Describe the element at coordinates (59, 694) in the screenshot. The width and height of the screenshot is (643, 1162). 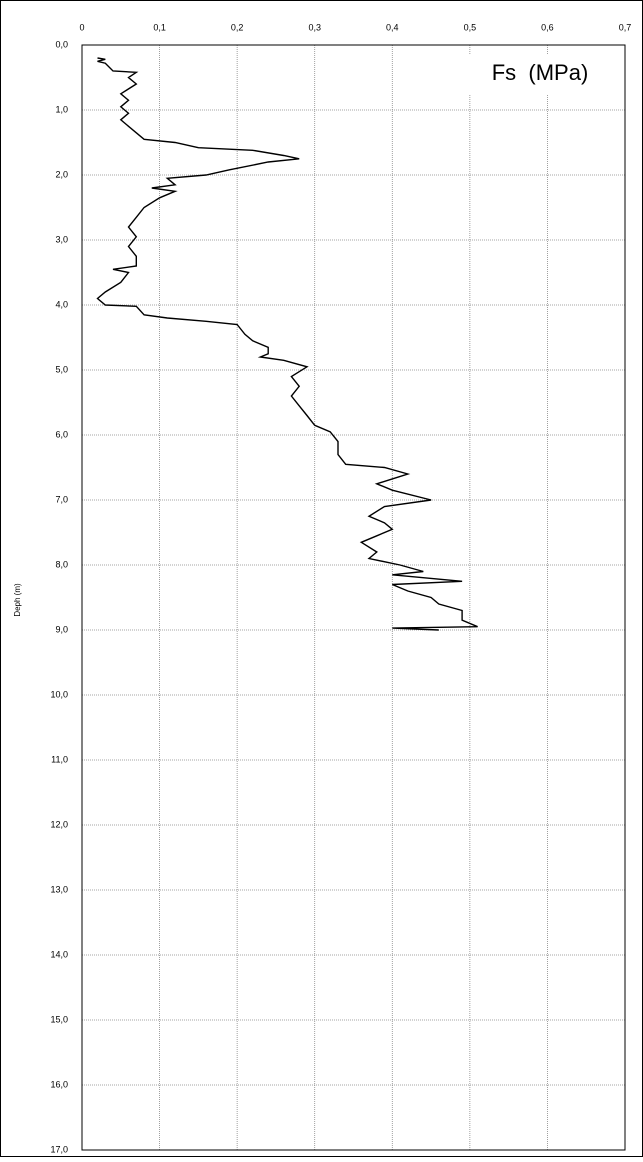
I see `y-tick-label: 10,0` at that location.